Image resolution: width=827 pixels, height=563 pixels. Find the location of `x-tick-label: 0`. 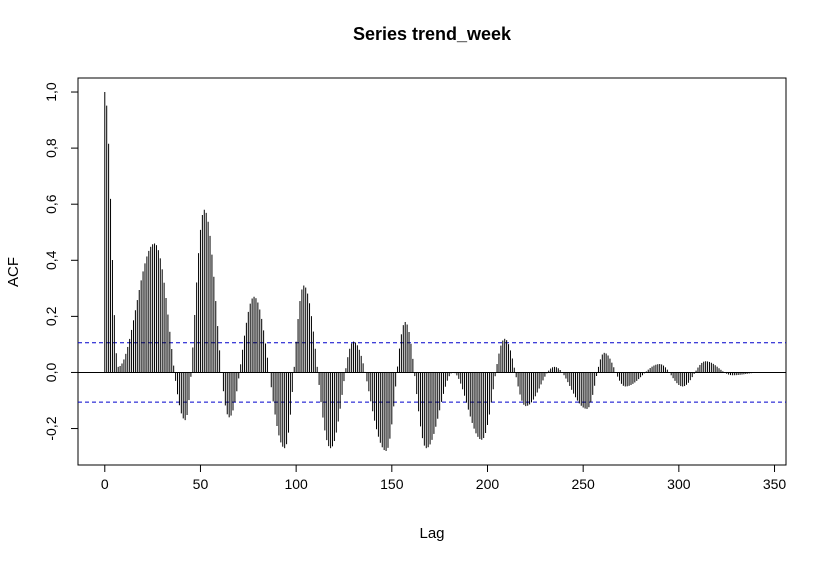

x-tick-label: 0 is located at coordinates (105, 484).